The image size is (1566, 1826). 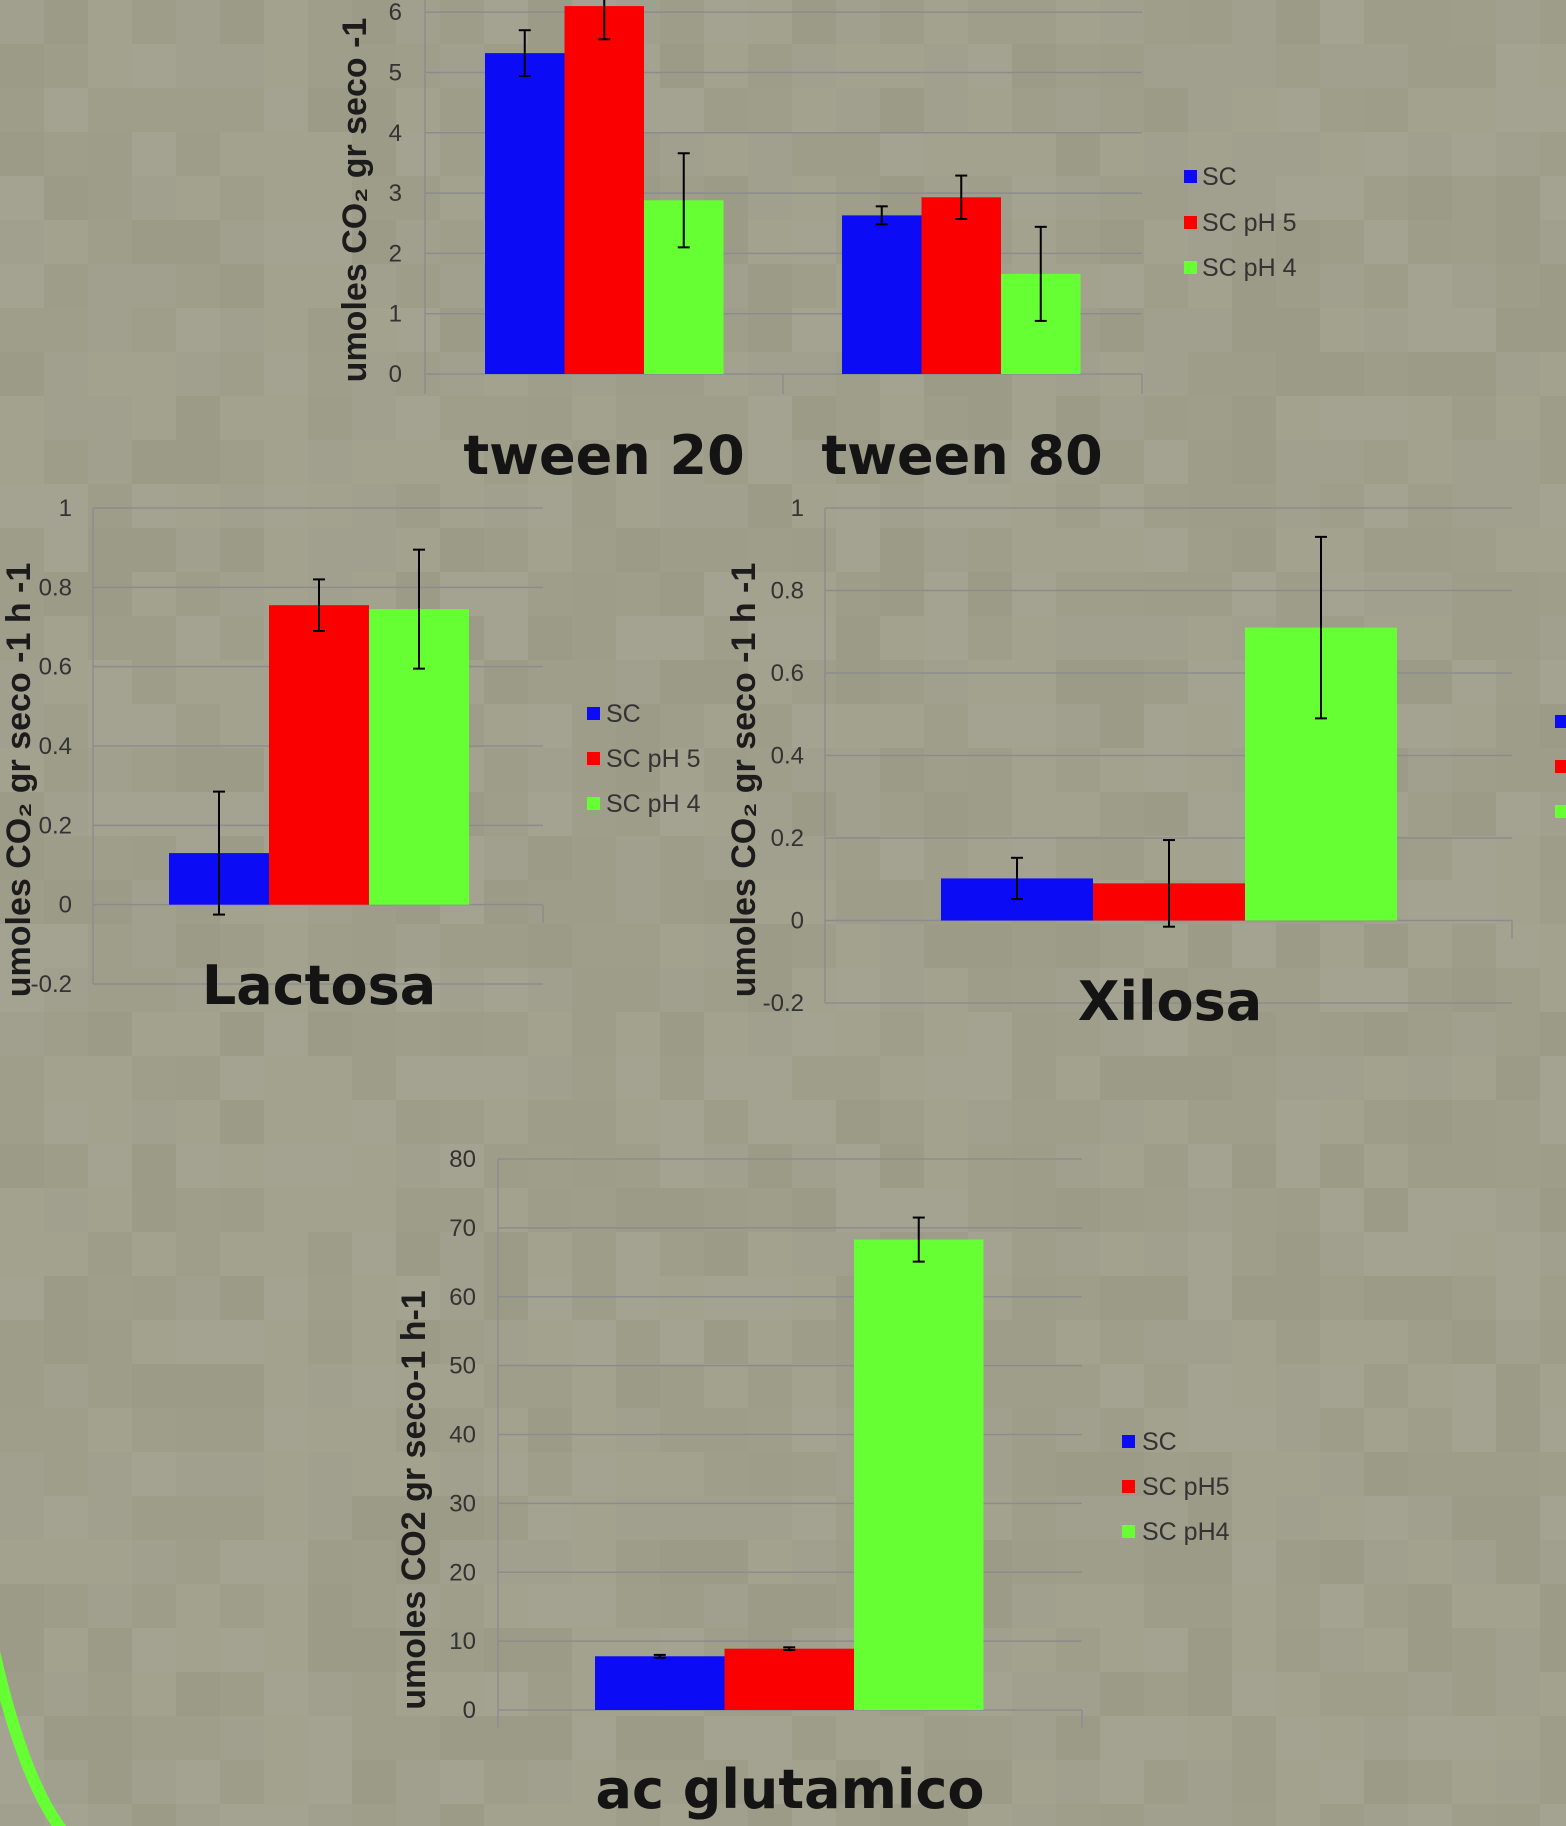 I want to click on legend-swatch-sc-ph4, so click(x=1128, y=1531).